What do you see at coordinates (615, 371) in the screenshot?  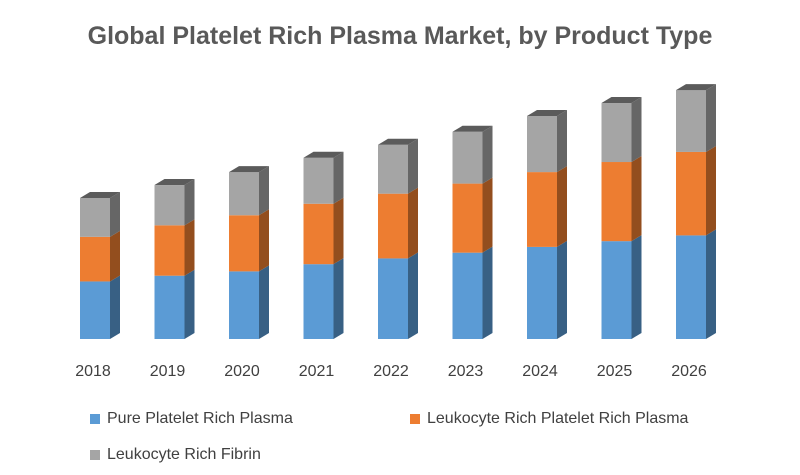 I see `x-tick-label-2025: 2025` at bounding box center [615, 371].